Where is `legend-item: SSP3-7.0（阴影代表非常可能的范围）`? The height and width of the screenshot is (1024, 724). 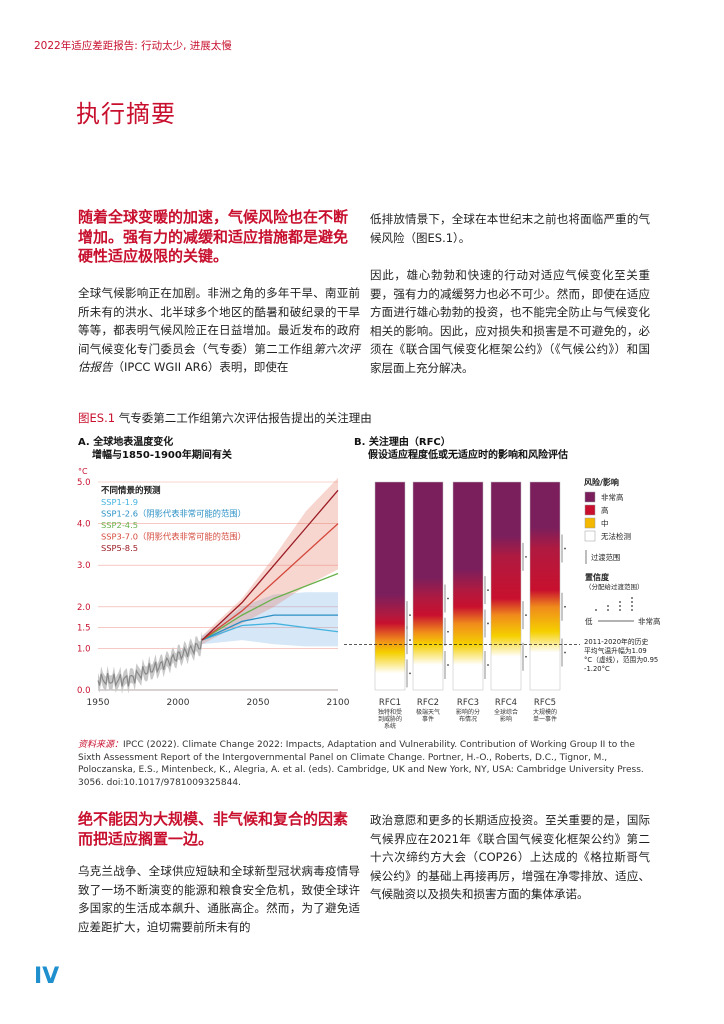 legend-item: SSP3-7.0（阴影代表非常可能的范围） is located at coordinates (173, 537).